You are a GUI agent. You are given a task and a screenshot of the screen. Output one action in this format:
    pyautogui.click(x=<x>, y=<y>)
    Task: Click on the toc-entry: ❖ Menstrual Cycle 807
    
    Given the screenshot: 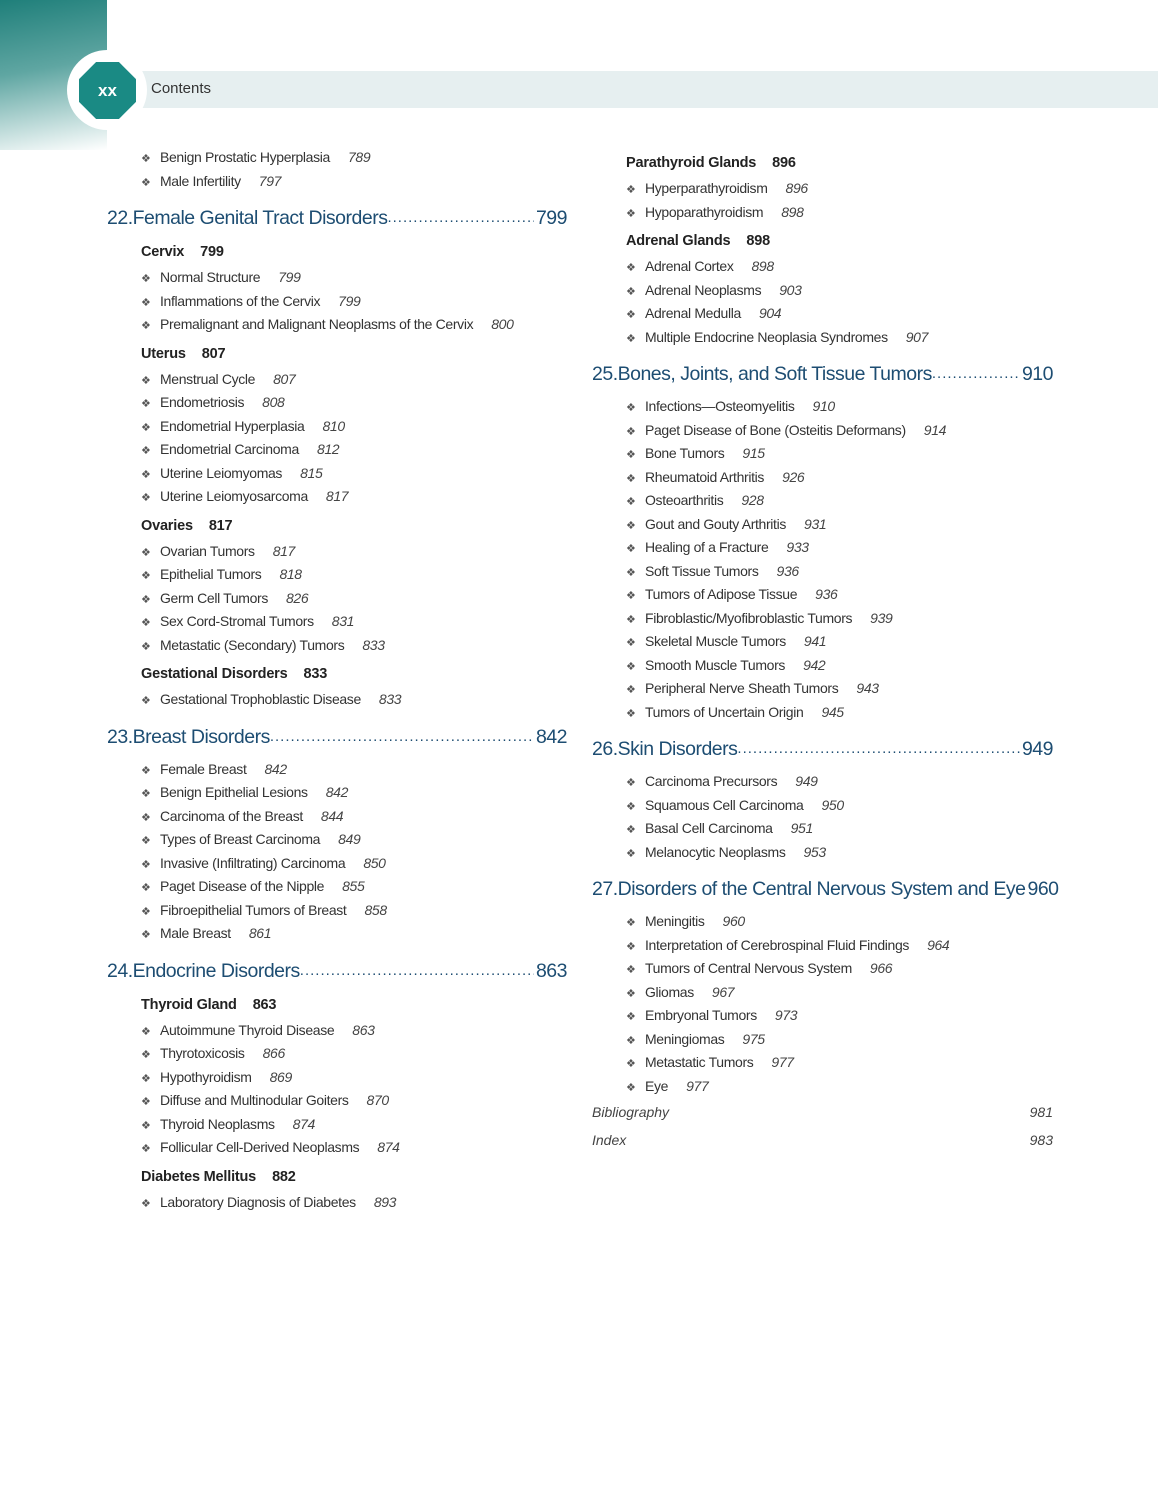 What is the action you would take?
    pyautogui.click(x=337, y=380)
    